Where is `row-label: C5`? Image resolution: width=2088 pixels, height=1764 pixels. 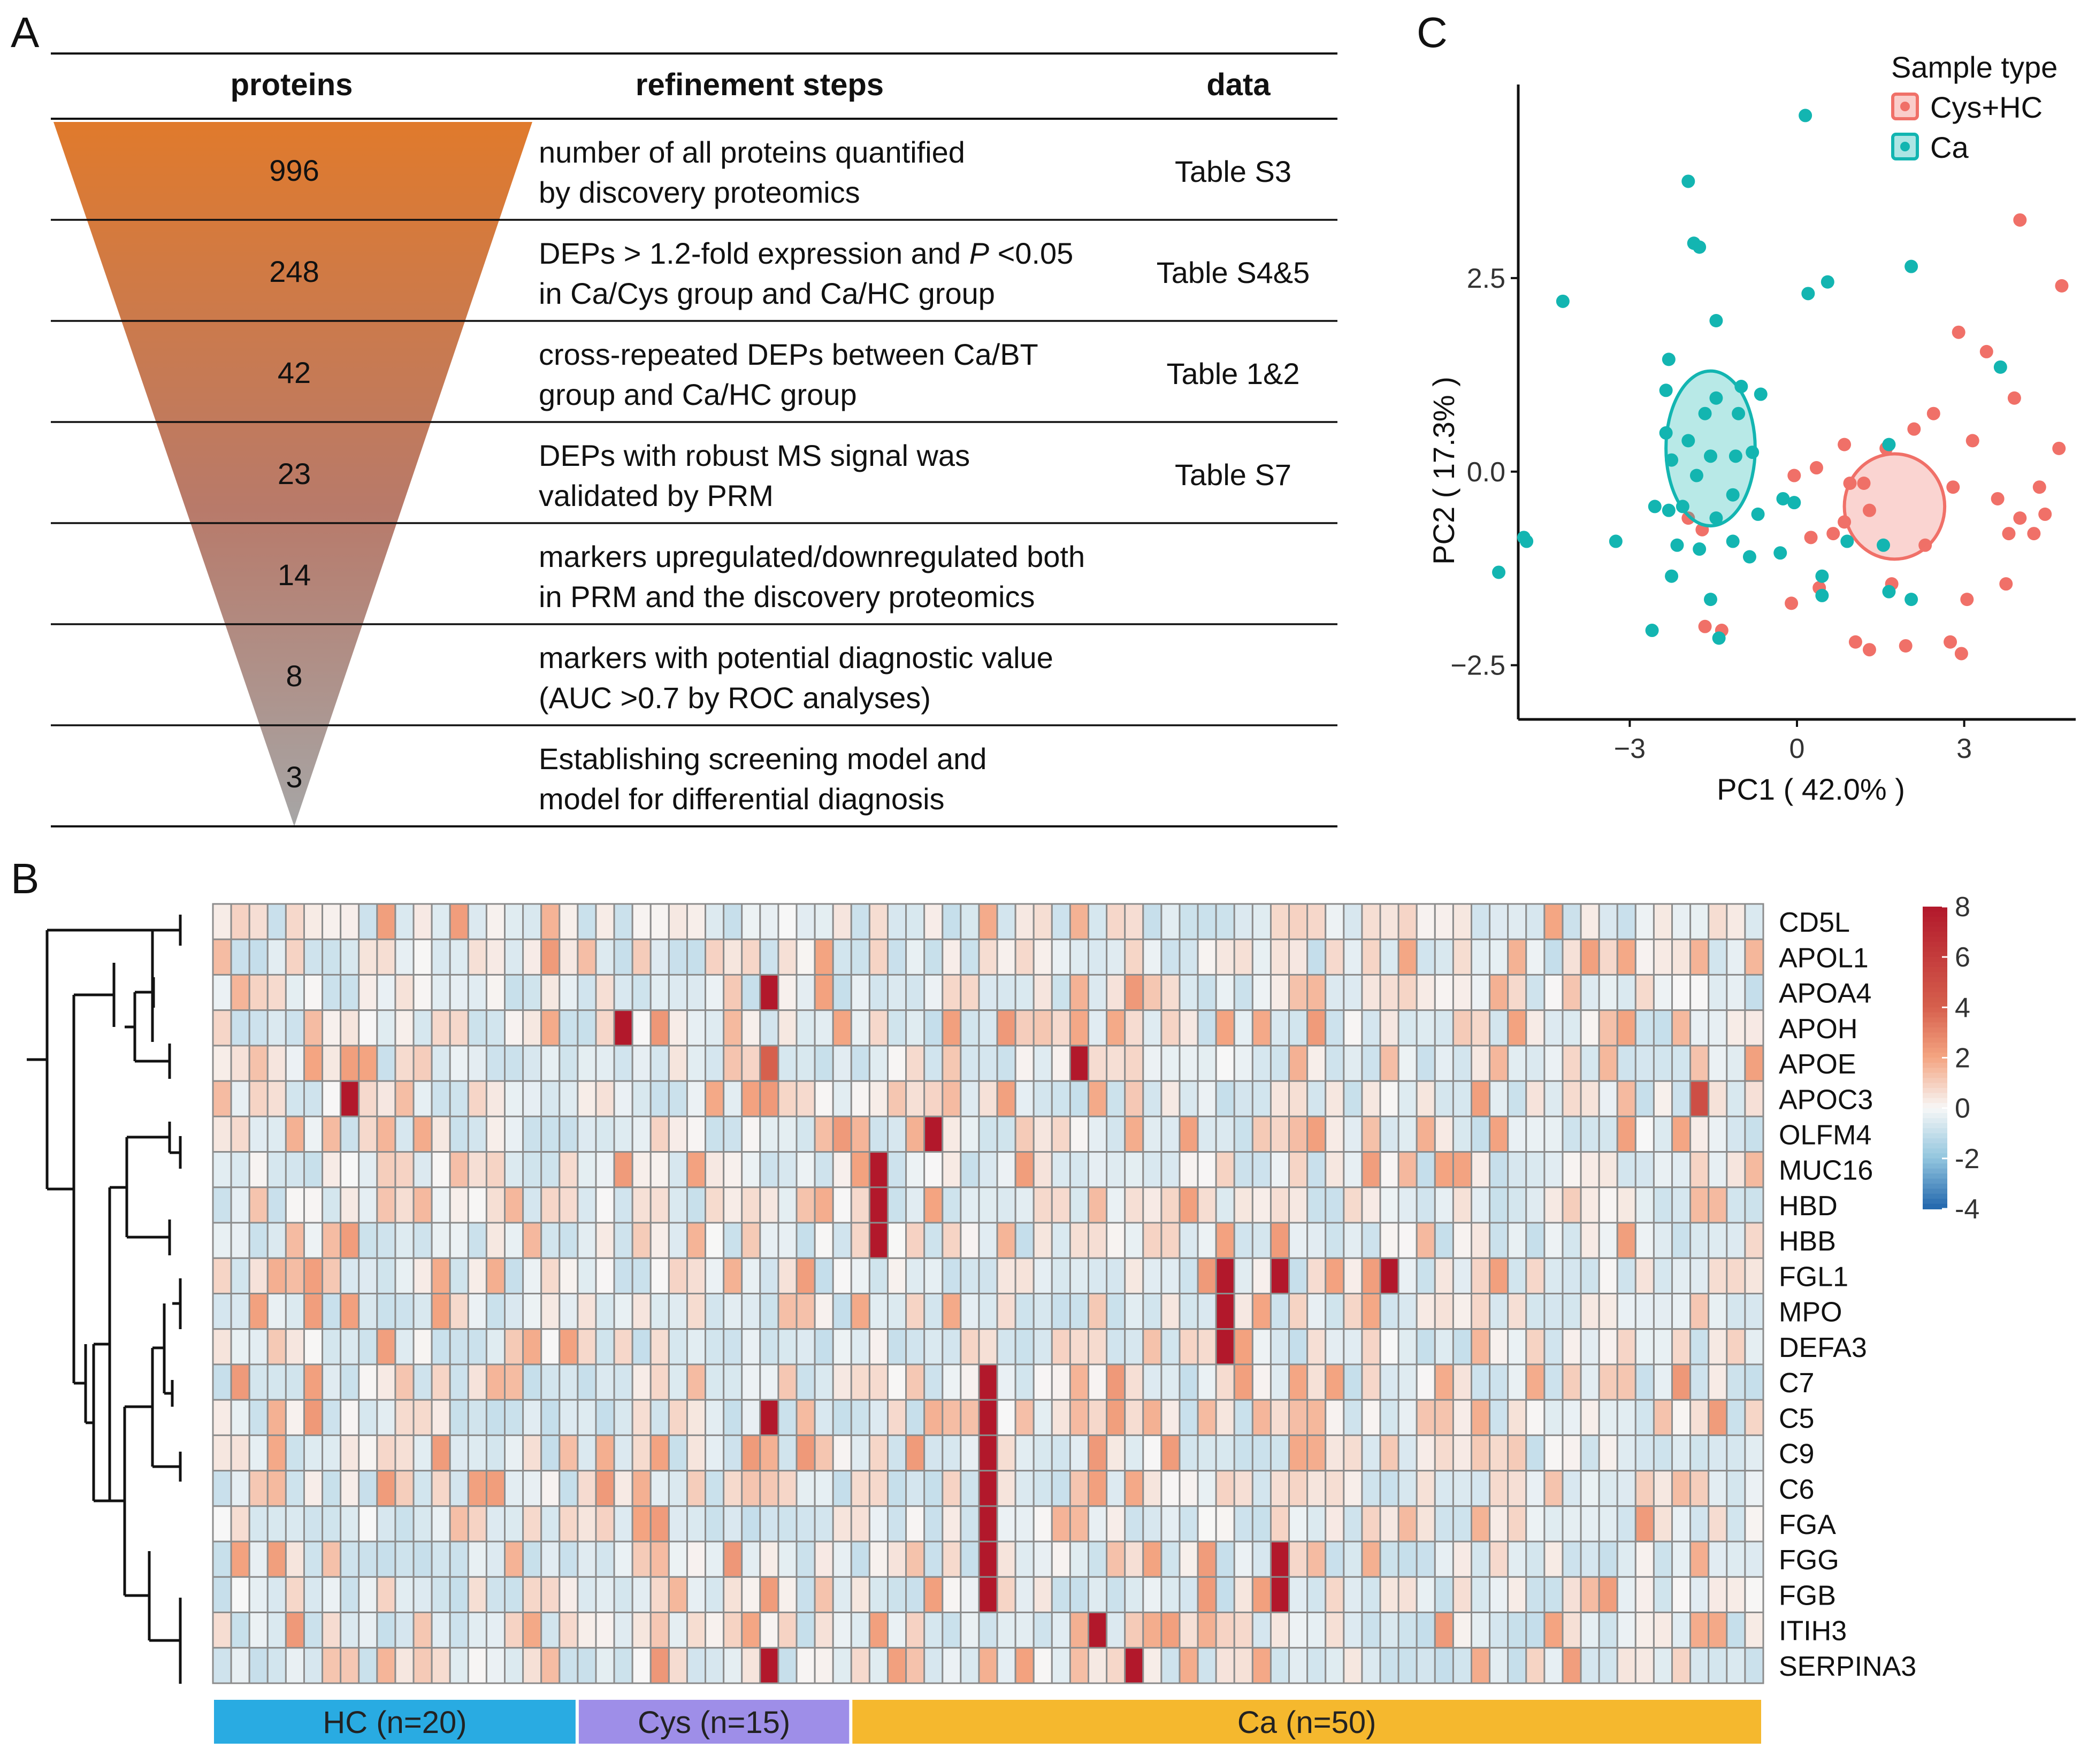 row-label: C5 is located at coordinates (1797, 1418).